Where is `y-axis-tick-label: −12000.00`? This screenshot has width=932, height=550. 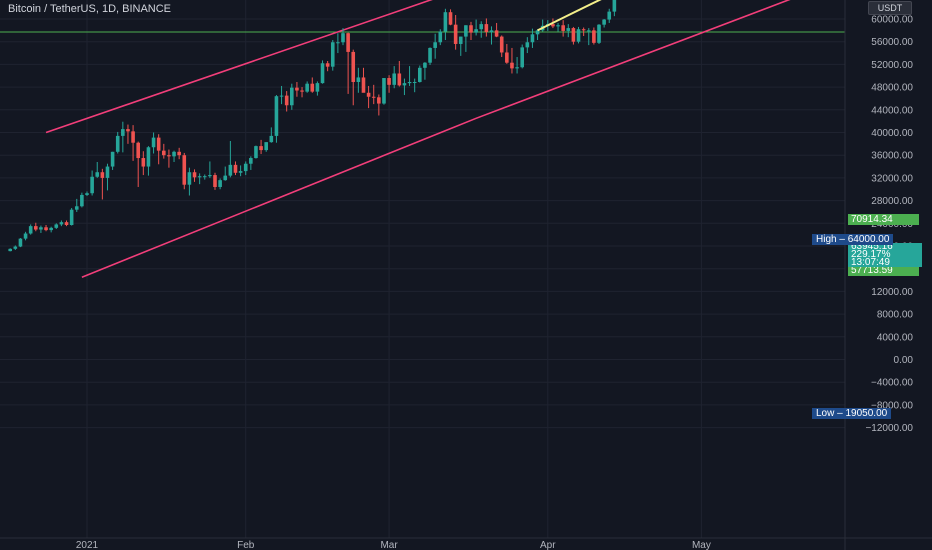
y-axis-tick-label: −12000.00 is located at coordinates (889, 428).